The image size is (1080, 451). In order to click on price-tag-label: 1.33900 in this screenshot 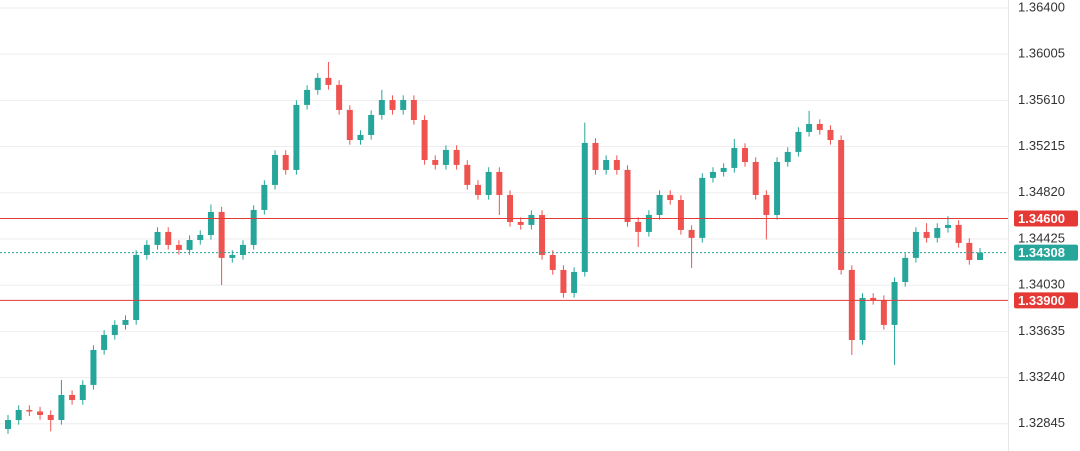, I will do `click(1041, 300)`.